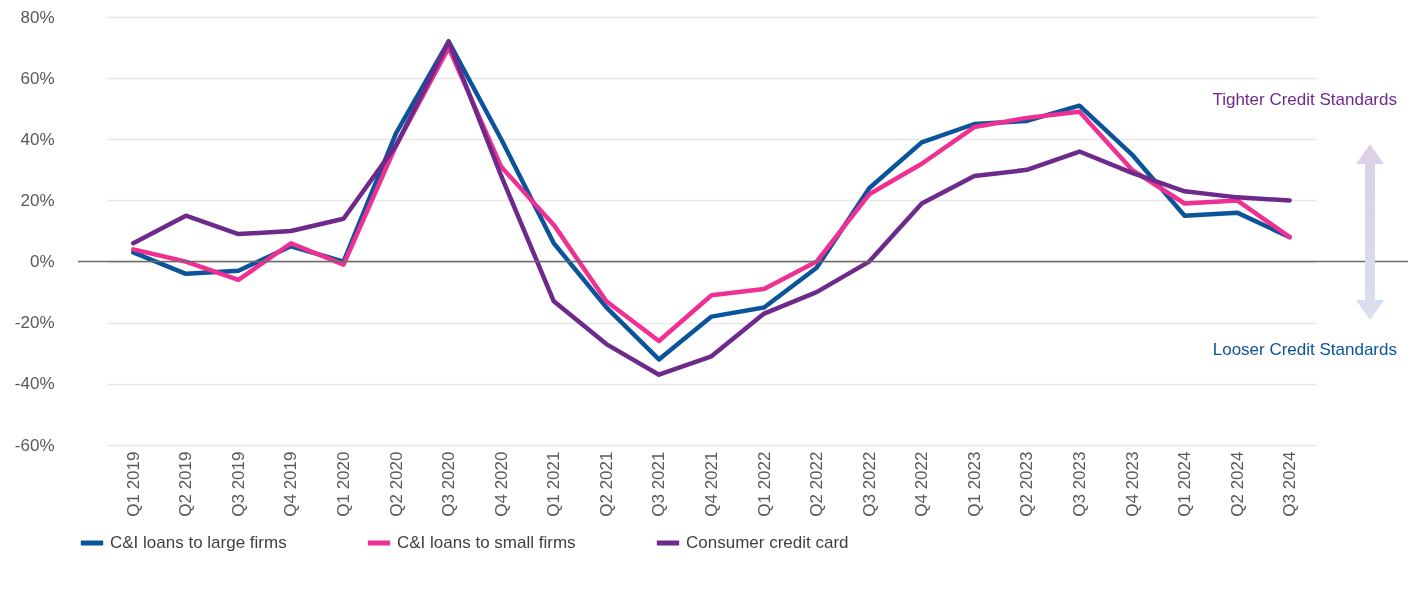 The width and height of the screenshot is (1416, 591). I want to click on x-tick-label: Q2 2023, so click(1027, 484).